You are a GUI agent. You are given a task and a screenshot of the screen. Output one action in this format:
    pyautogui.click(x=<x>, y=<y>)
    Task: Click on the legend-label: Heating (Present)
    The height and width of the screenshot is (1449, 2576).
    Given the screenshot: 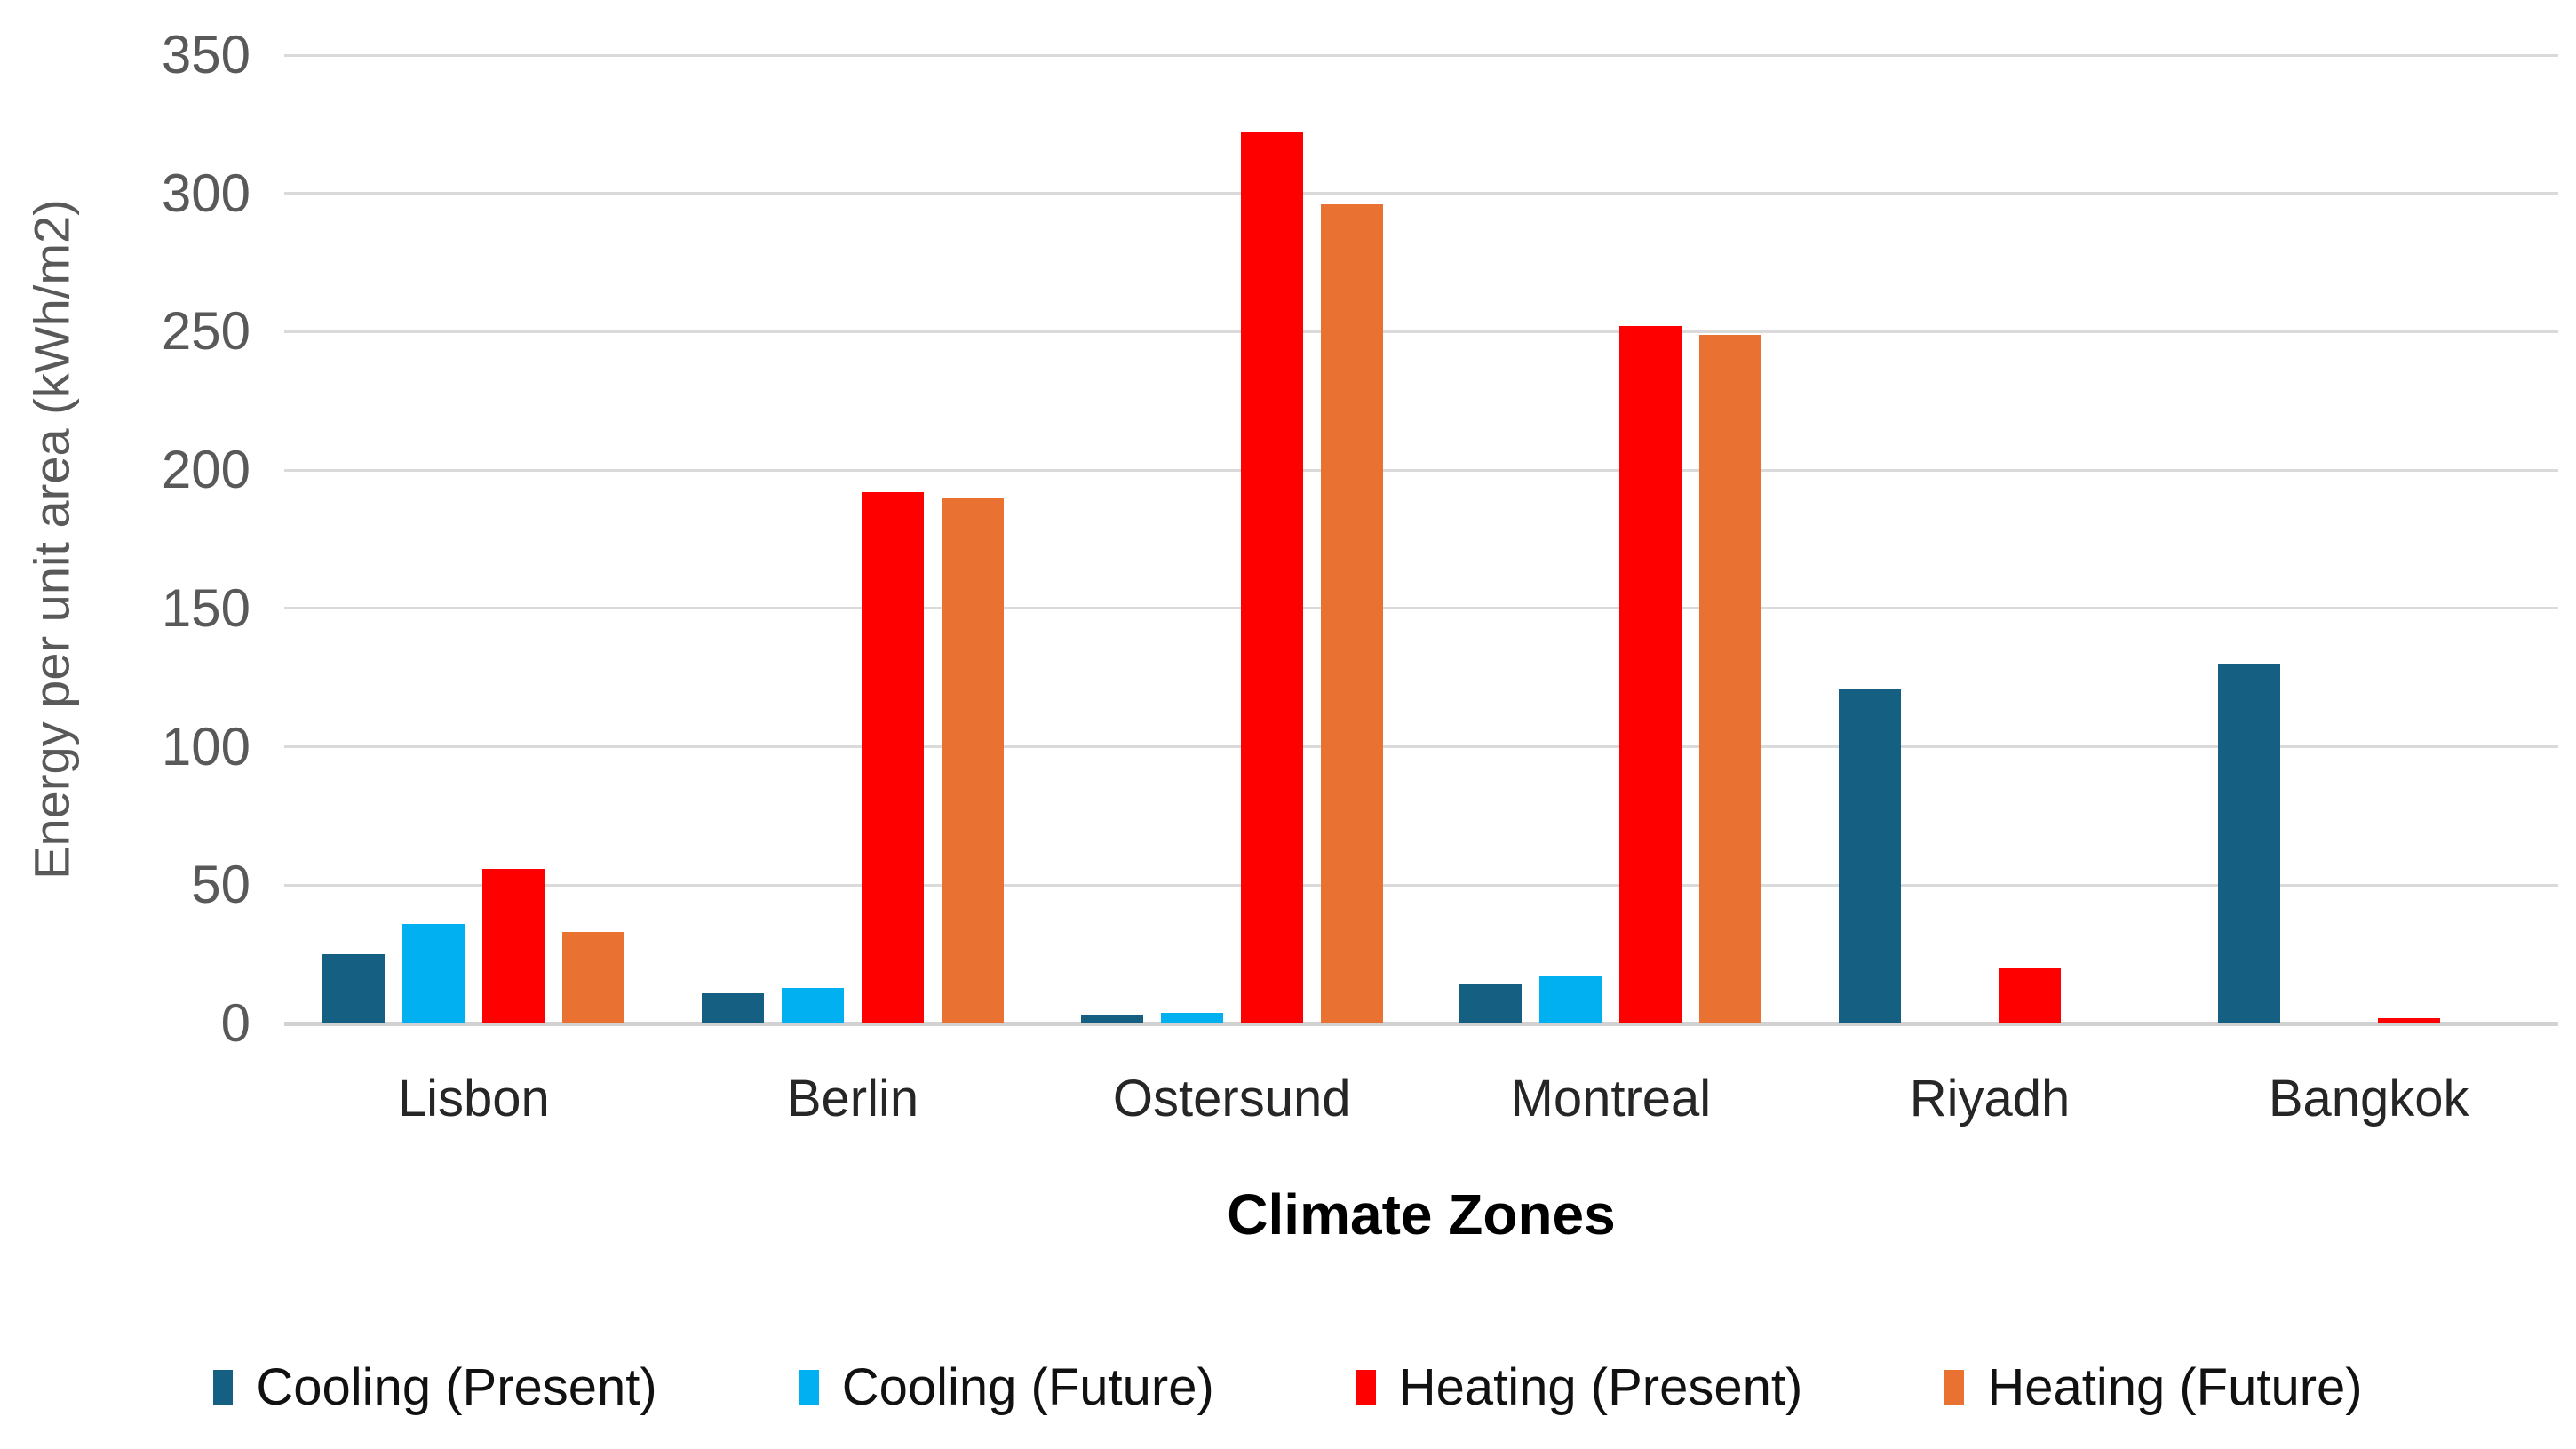 What is the action you would take?
    pyautogui.click(x=1600, y=1387)
    